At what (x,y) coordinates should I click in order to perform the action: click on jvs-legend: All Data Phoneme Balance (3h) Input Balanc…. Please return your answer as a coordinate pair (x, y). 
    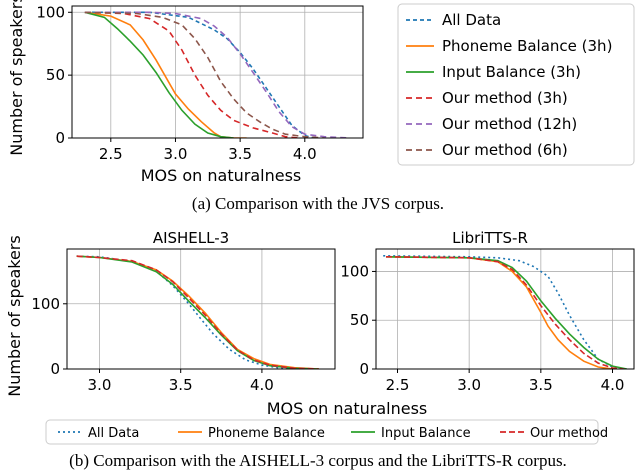
    Looking at the image, I should click on (516, 84).